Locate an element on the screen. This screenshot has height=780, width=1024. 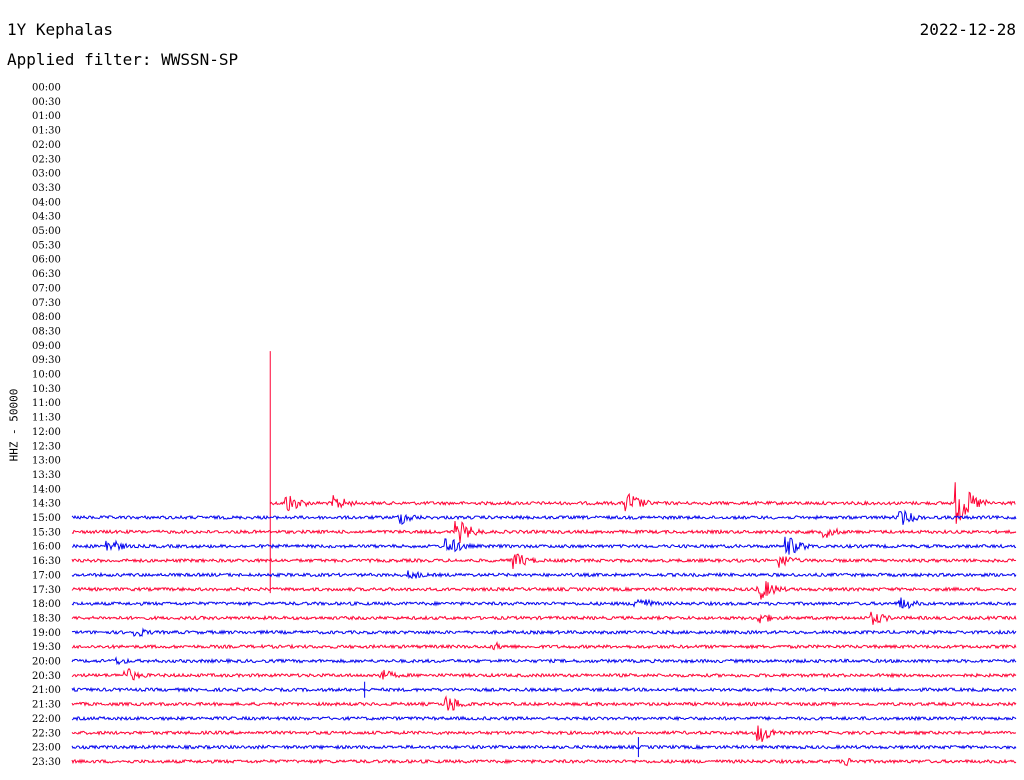
time-tick-label: 17:30 is located at coordinates (46, 590).